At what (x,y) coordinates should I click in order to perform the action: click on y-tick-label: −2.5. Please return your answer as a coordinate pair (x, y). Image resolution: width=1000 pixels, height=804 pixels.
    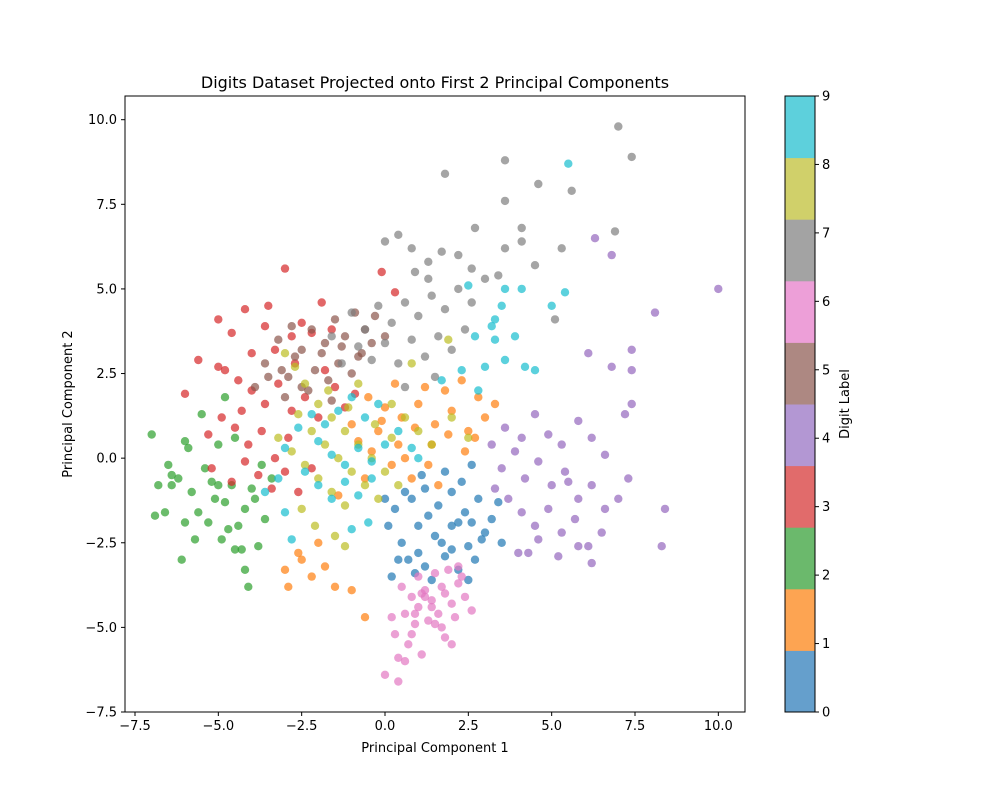
    Looking at the image, I should click on (101, 543).